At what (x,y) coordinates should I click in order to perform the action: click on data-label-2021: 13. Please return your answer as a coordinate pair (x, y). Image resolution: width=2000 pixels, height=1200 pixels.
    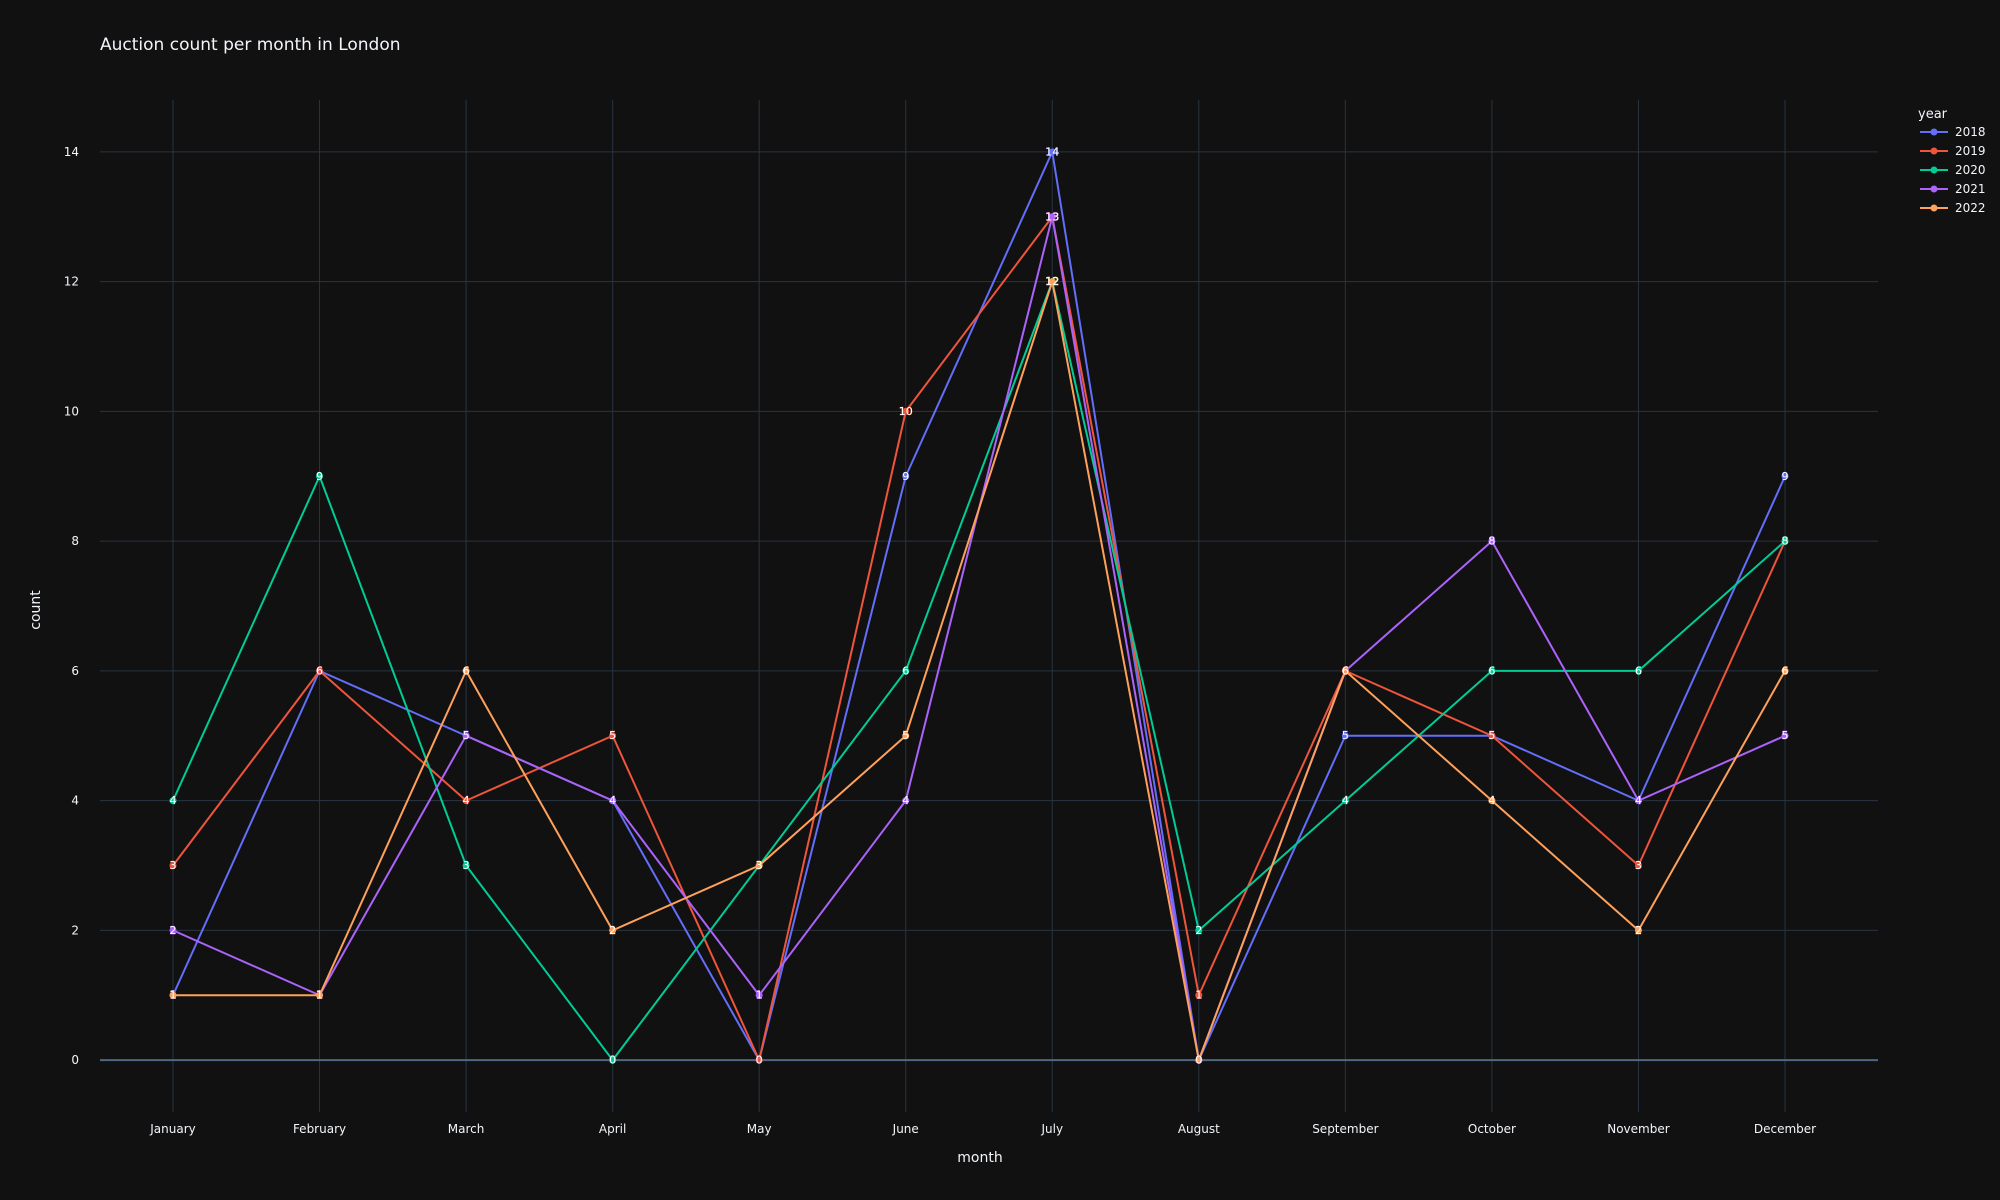
    Looking at the image, I should click on (1052, 216).